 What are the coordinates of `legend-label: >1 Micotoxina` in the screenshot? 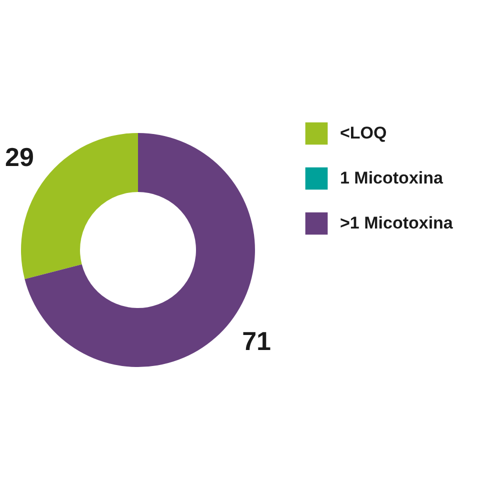 It's located at (397, 223).